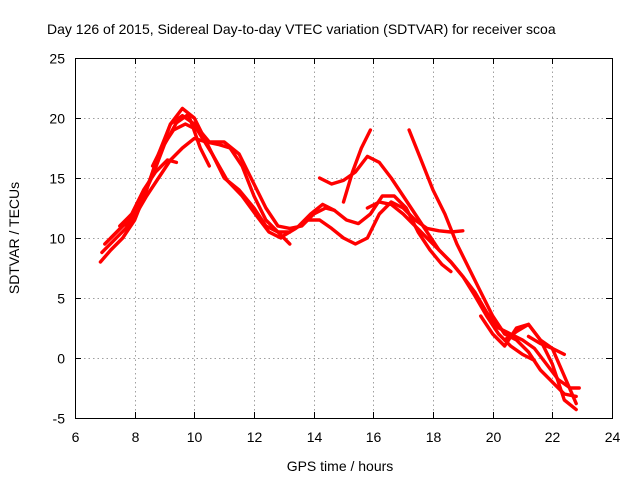 The width and height of the screenshot is (640, 480). What do you see at coordinates (57, 179) in the screenshot?
I see `y-tick-label: 15` at bounding box center [57, 179].